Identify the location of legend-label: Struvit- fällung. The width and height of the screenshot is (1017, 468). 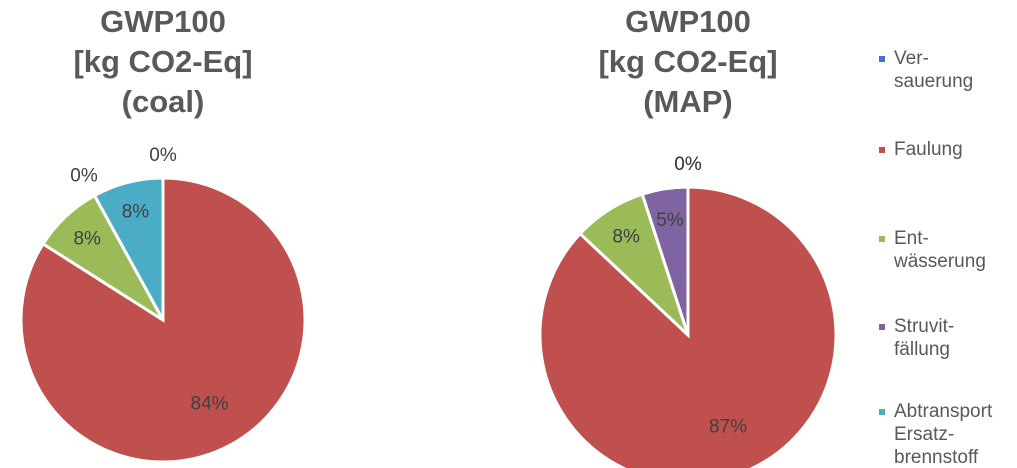
(924, 338).